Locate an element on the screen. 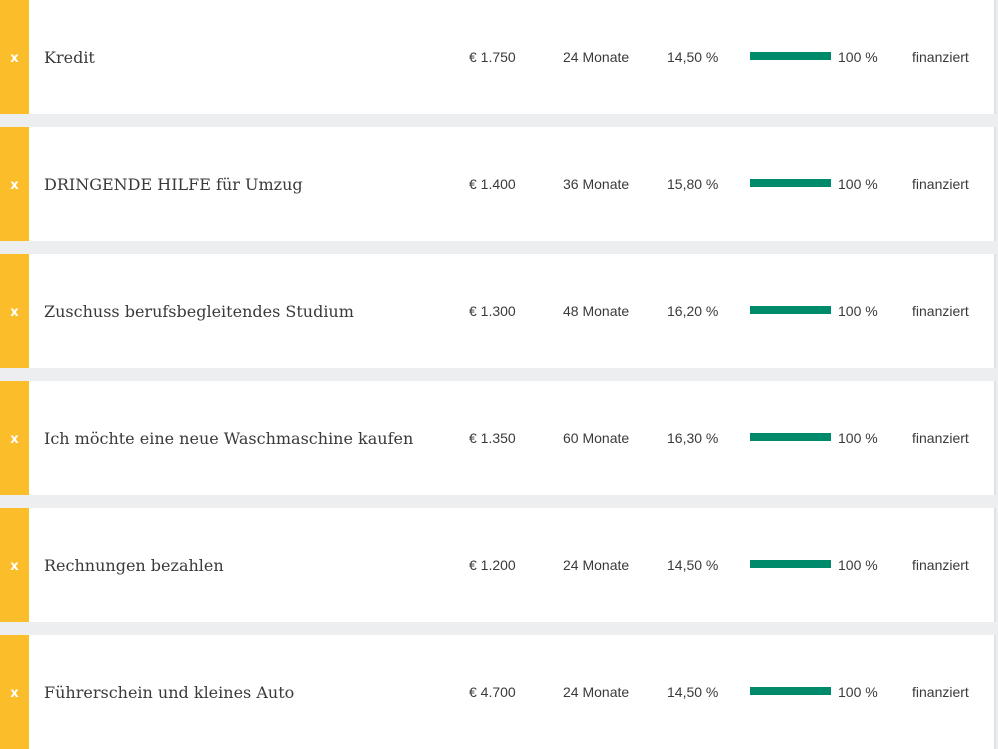  loan-title: Zuschuss berufsbegleitendes Studium is located at coordinates (199, 311).